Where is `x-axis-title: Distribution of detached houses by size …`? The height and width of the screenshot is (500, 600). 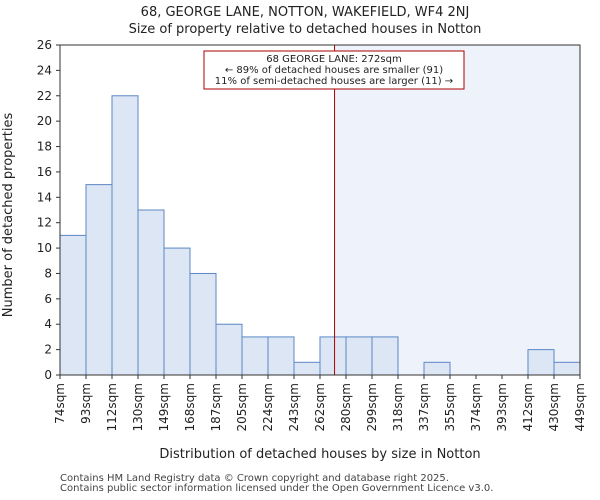 x-axis-title: Distribution of detached houses by size … is located at coordinates (319, 454).